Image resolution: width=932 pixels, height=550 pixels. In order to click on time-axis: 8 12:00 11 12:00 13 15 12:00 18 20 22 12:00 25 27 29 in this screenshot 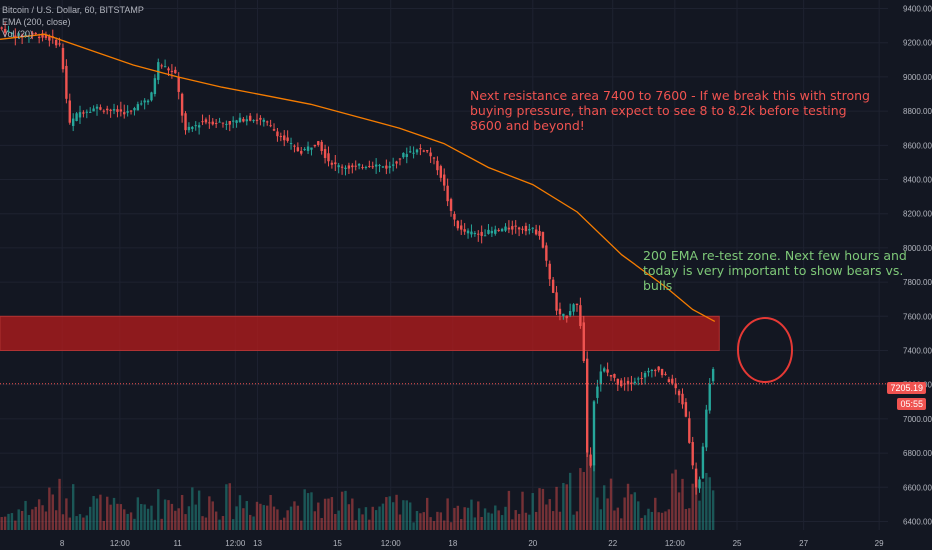, I will do `click(472, 543)`.